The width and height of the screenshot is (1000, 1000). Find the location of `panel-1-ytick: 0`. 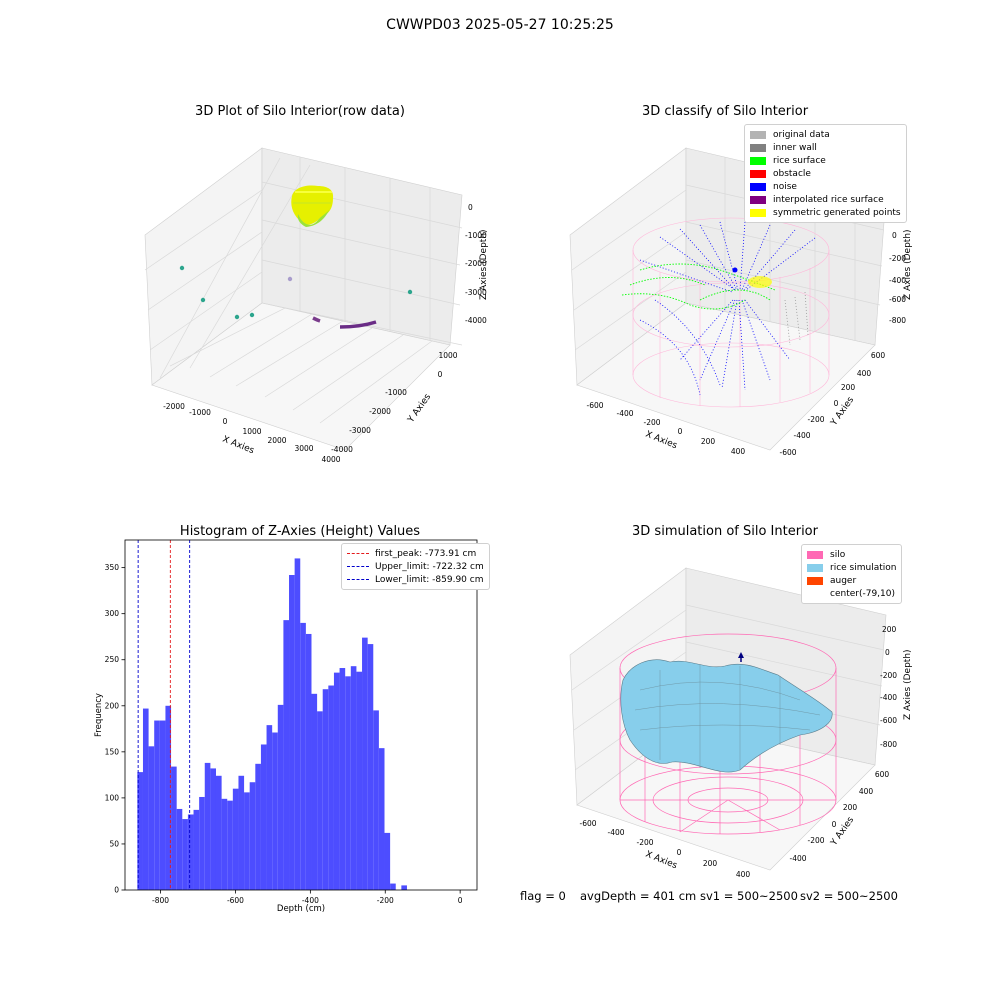

panel-1-ytick: 0 is located at coordinates (440, 374).